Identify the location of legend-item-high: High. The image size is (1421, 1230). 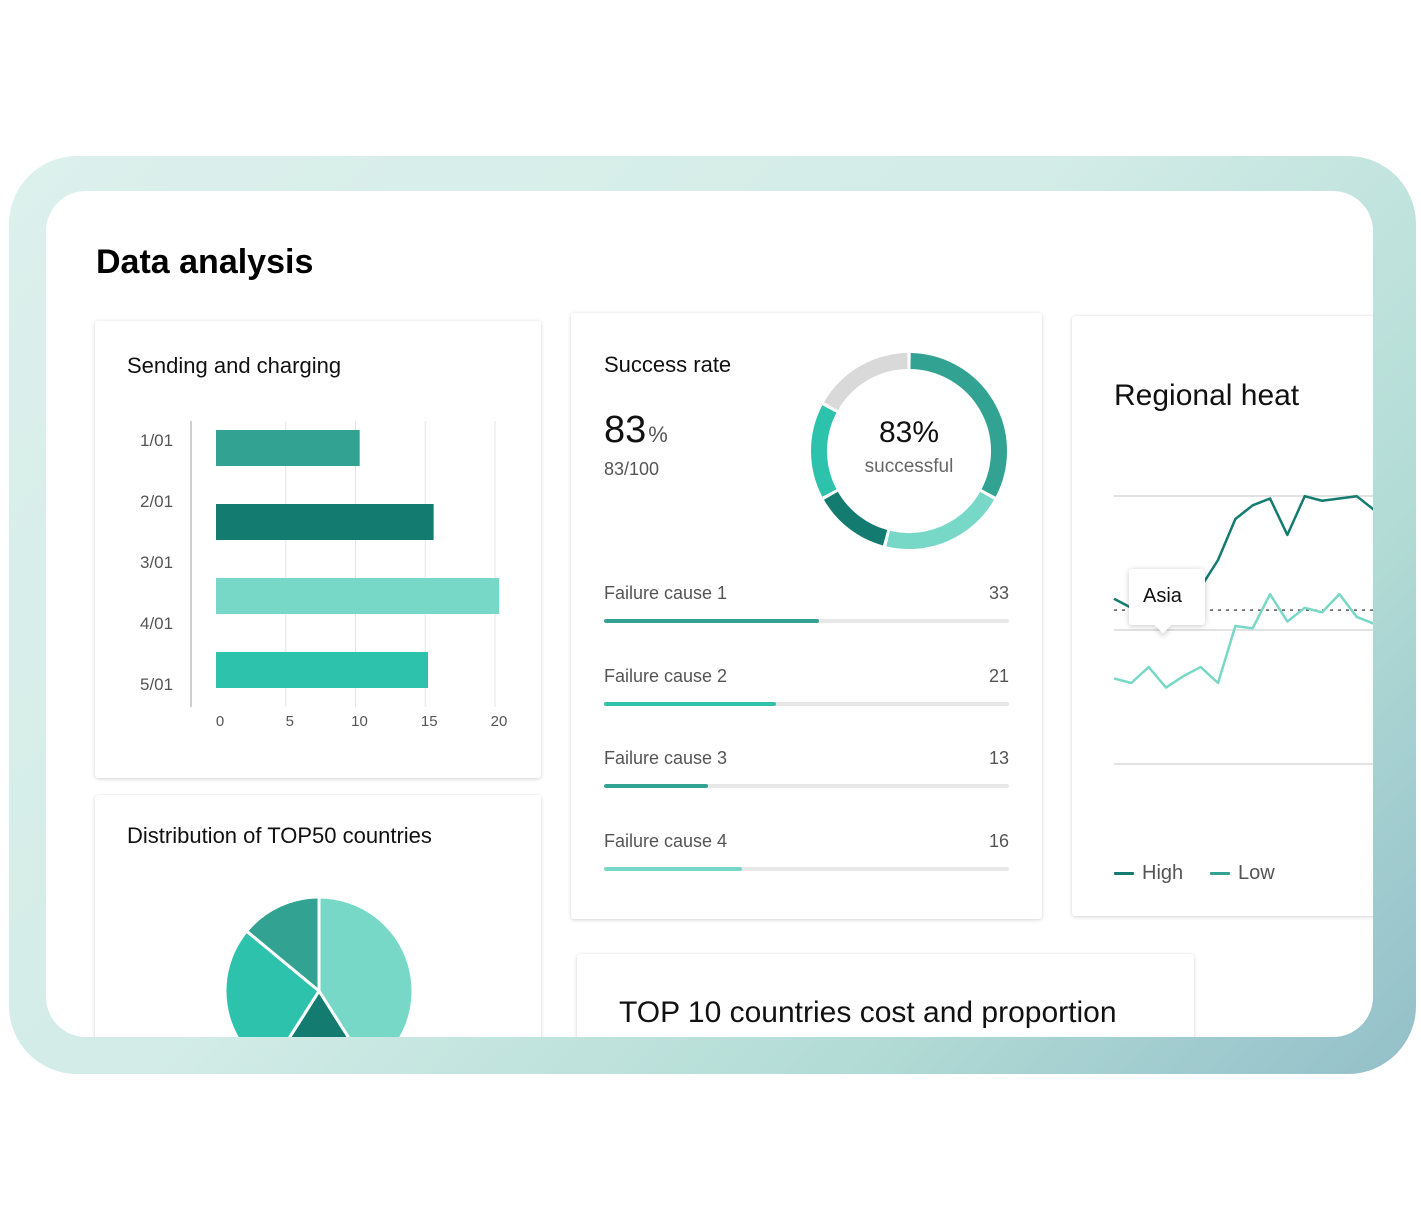
(1148, 873).